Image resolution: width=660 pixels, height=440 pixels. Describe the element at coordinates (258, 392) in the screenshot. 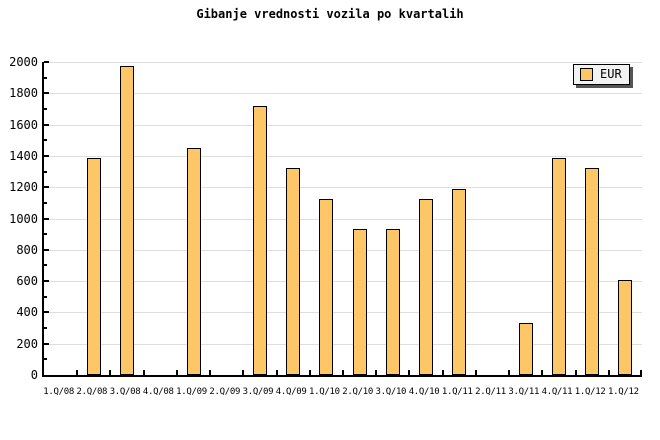

I see `x-axis-label: 3.Q/09` at that location.